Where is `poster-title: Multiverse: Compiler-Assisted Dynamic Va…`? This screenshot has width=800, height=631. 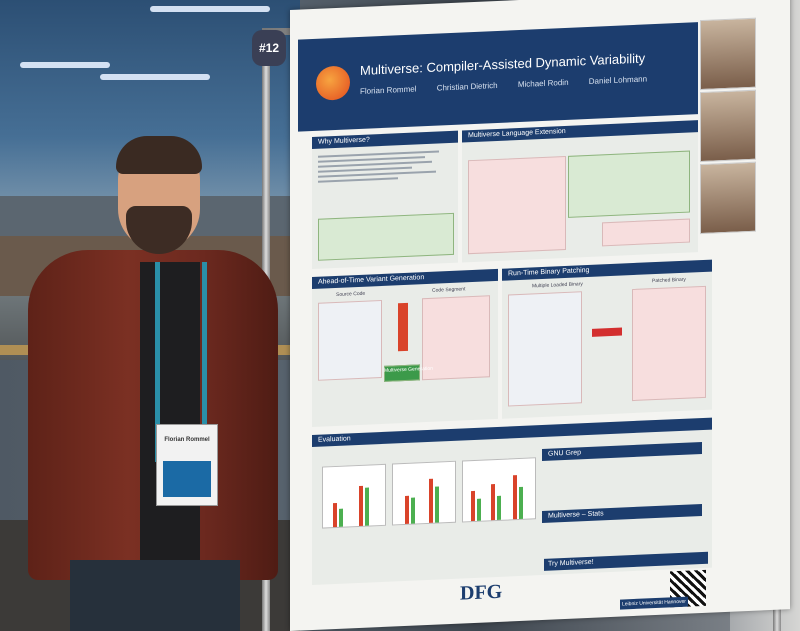 poster-title: Multiverse: Compiler-Assisted Dynamic Va… is located at coordinates (503, 64).